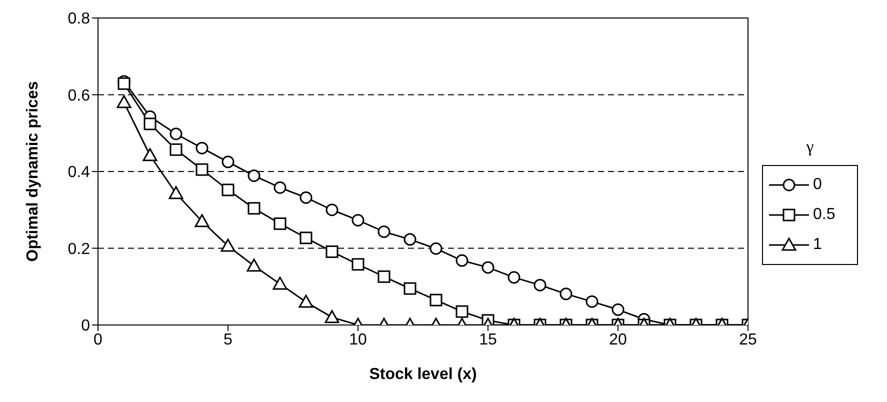  I want to click on legend-label: 1, so click(818, 245).